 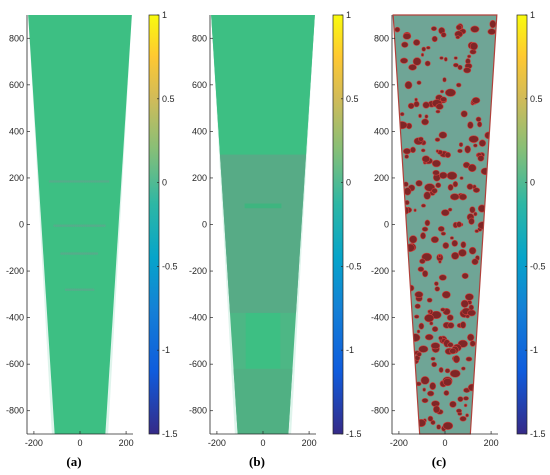 I want to click on y-tick-label: -400, so click(x=380, y=318).